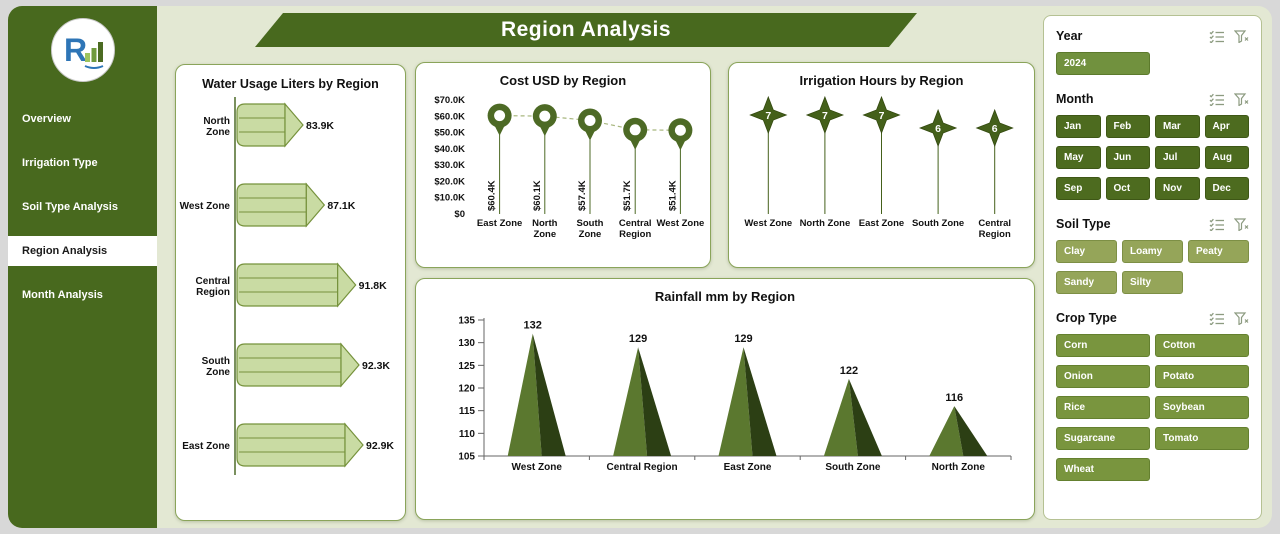 This screenshot has height=534, width=1280. I want to click on slicer-option-peaty: Peaty, so click(1218, 251).